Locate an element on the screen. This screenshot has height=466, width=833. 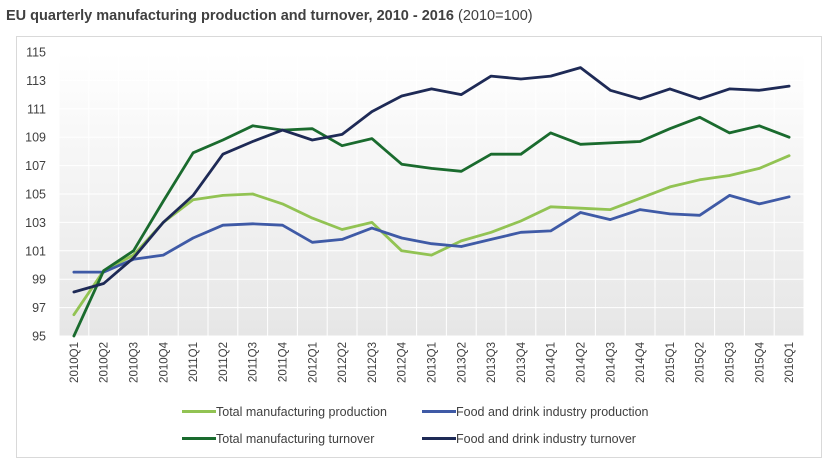
legend-item-food-and-drink-industry-production: Food and drink industry production is located at coordinates (535, 412).